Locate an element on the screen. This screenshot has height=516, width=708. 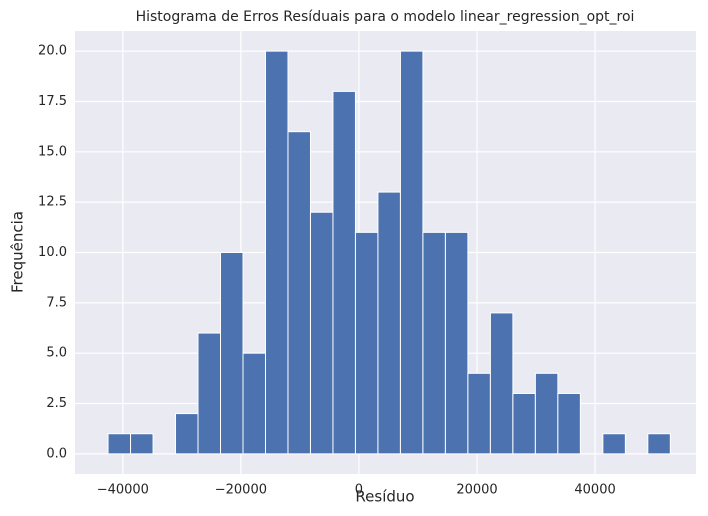
x-tick-label: −40000 is located at coordinates (123, 490).